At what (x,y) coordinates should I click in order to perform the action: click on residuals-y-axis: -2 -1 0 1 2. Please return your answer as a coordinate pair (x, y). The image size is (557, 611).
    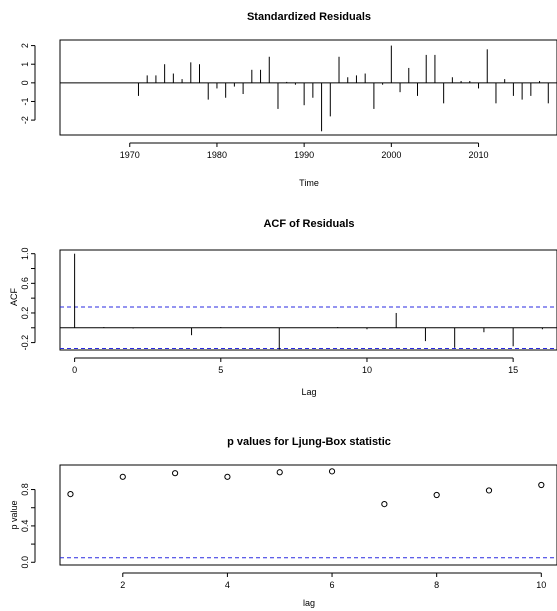
    Looking at the image, I should click on (28, 83).